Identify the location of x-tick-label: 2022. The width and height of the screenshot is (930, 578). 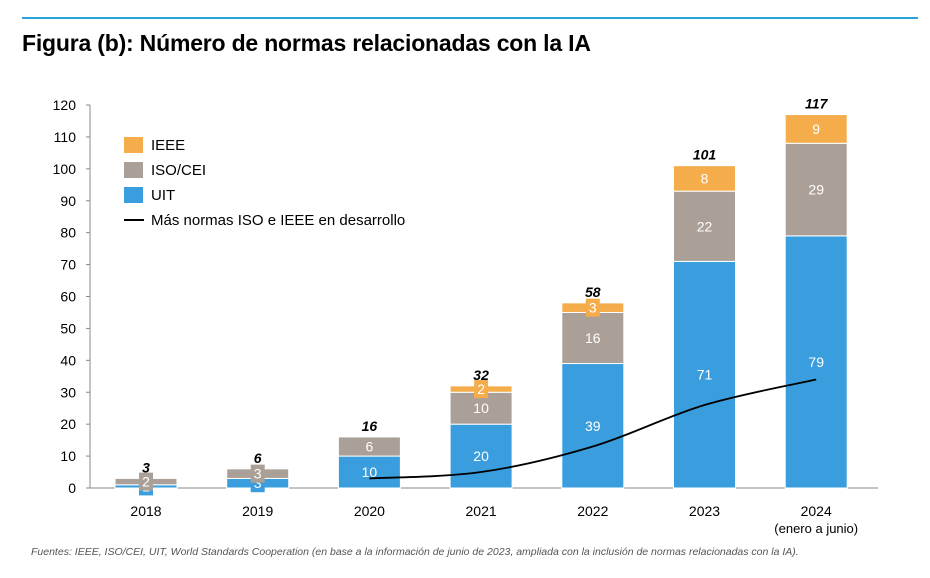
(592, 511).